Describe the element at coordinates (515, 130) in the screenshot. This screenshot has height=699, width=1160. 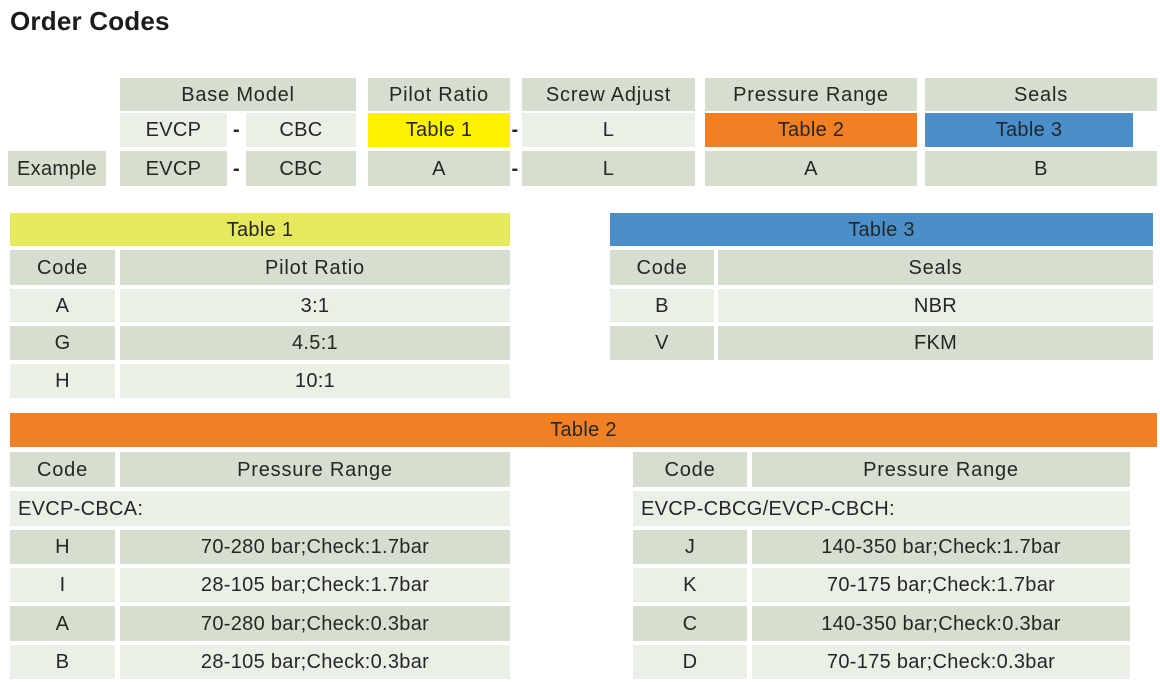
I see `code-dash-2: -` at that location.